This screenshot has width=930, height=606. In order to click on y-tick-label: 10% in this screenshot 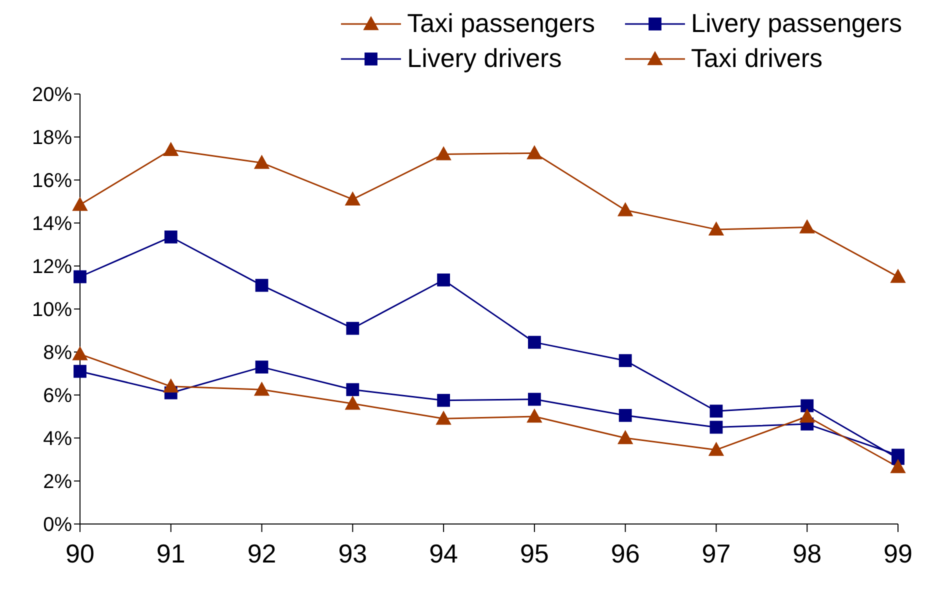, I will do `click(52, 310)`.